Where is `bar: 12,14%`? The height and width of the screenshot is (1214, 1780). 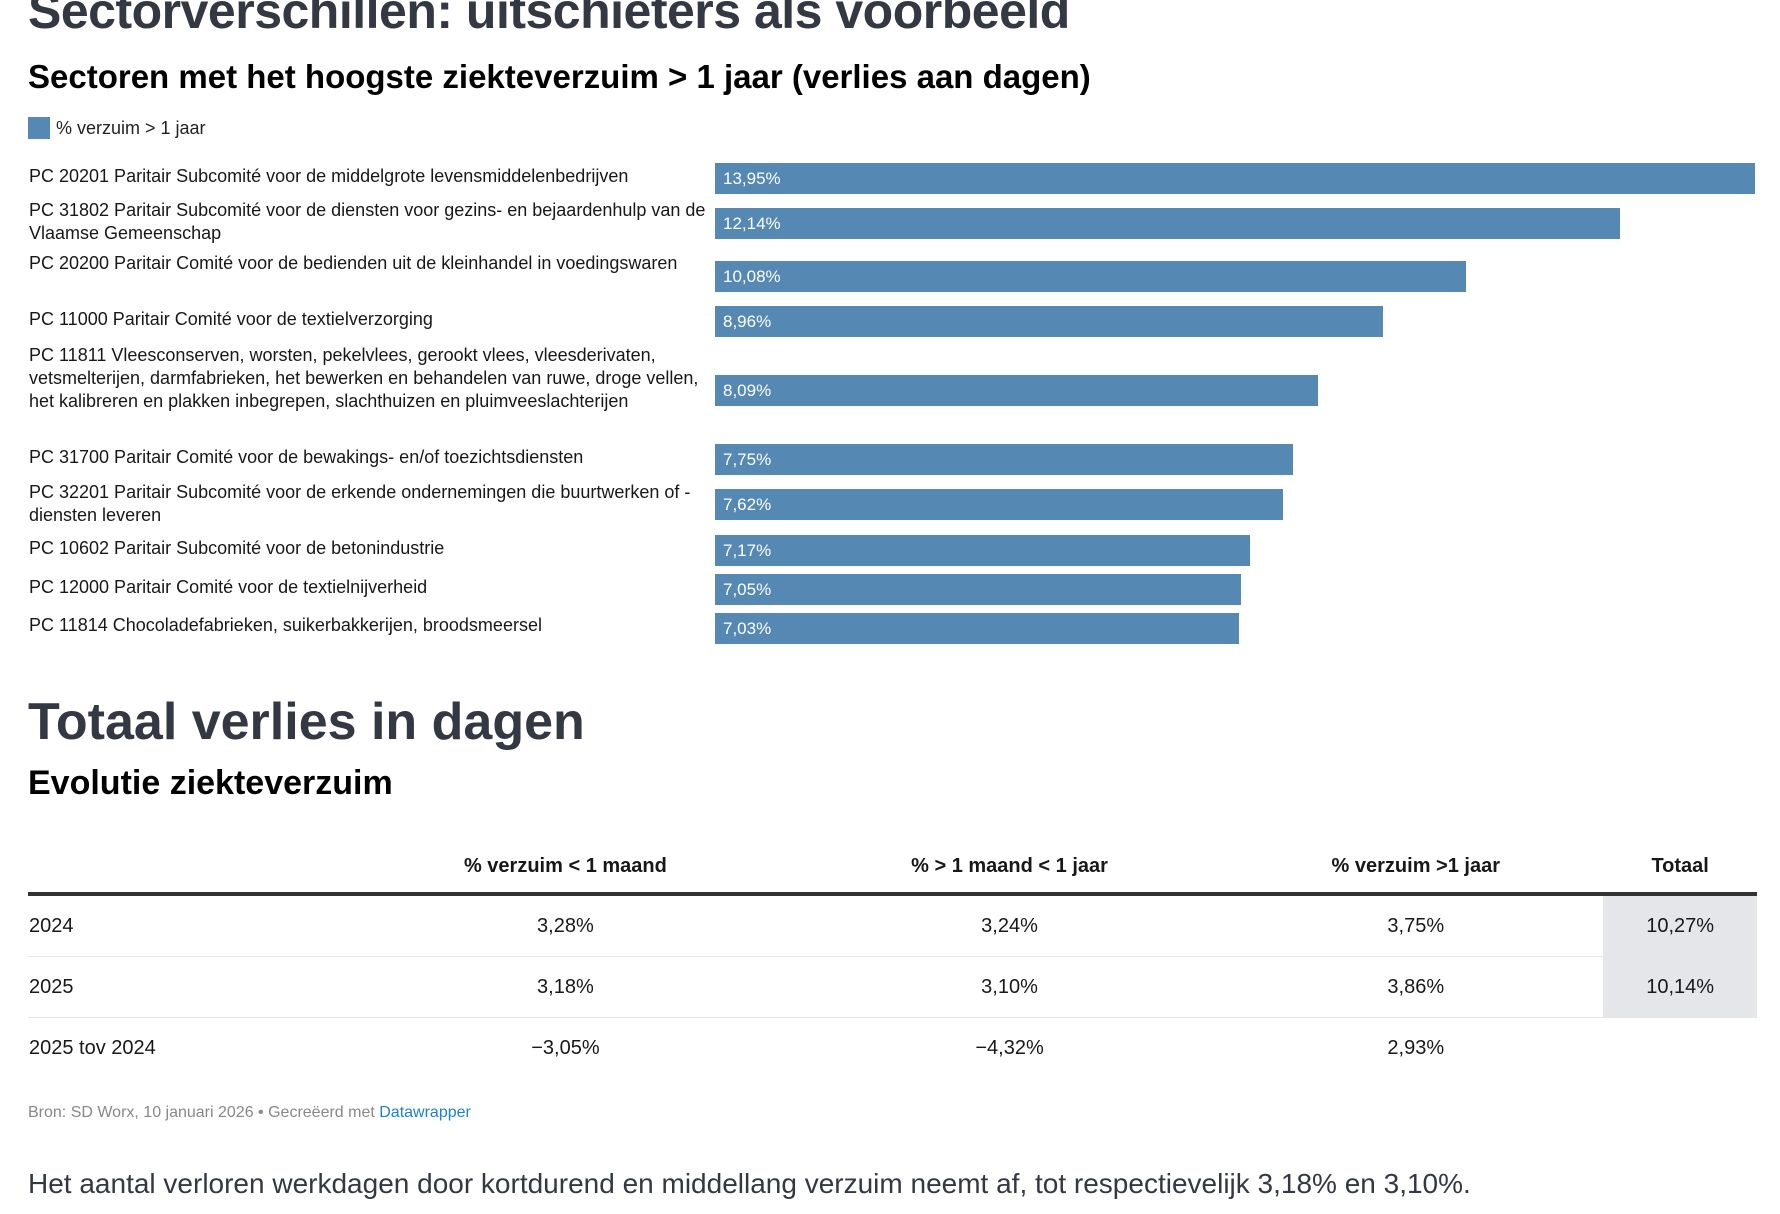 bar: 12,14% is located at coordinates (1168, 223).